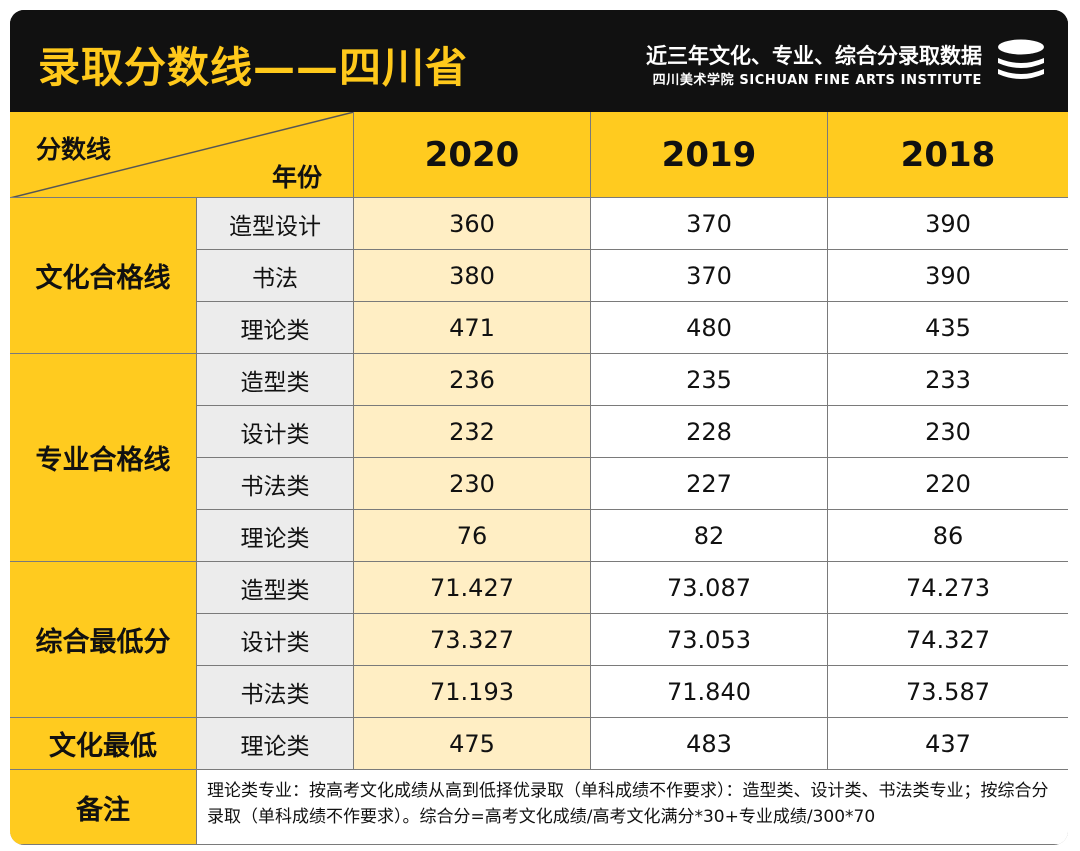 The height and width of the screenshot is (851, 1080). I want to click on value-cell: 236, so click(472, 380).